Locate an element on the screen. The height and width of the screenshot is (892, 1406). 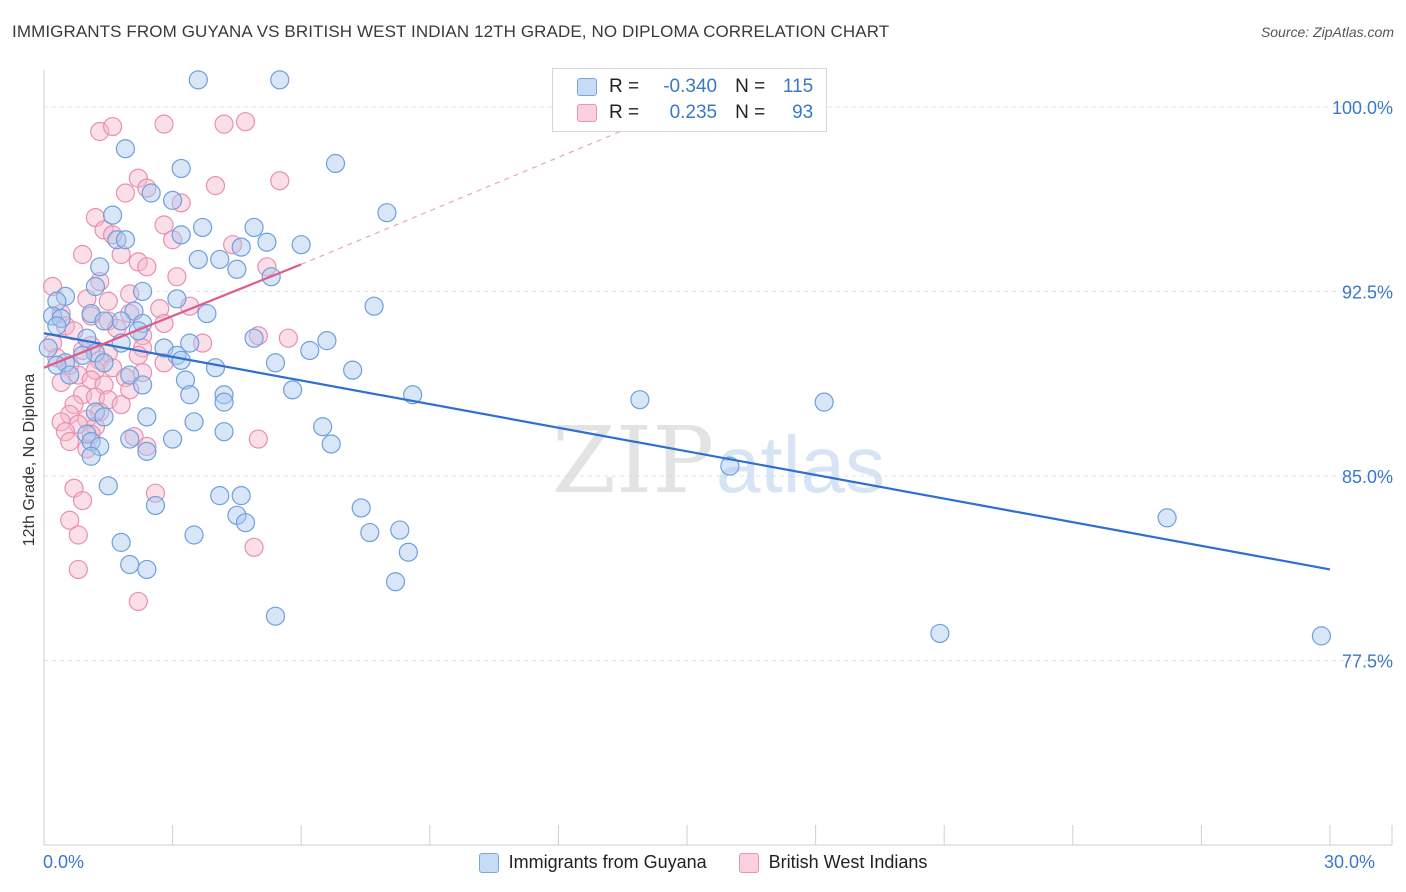
legend-n-value: 115 is located at coordinates (798, 86).